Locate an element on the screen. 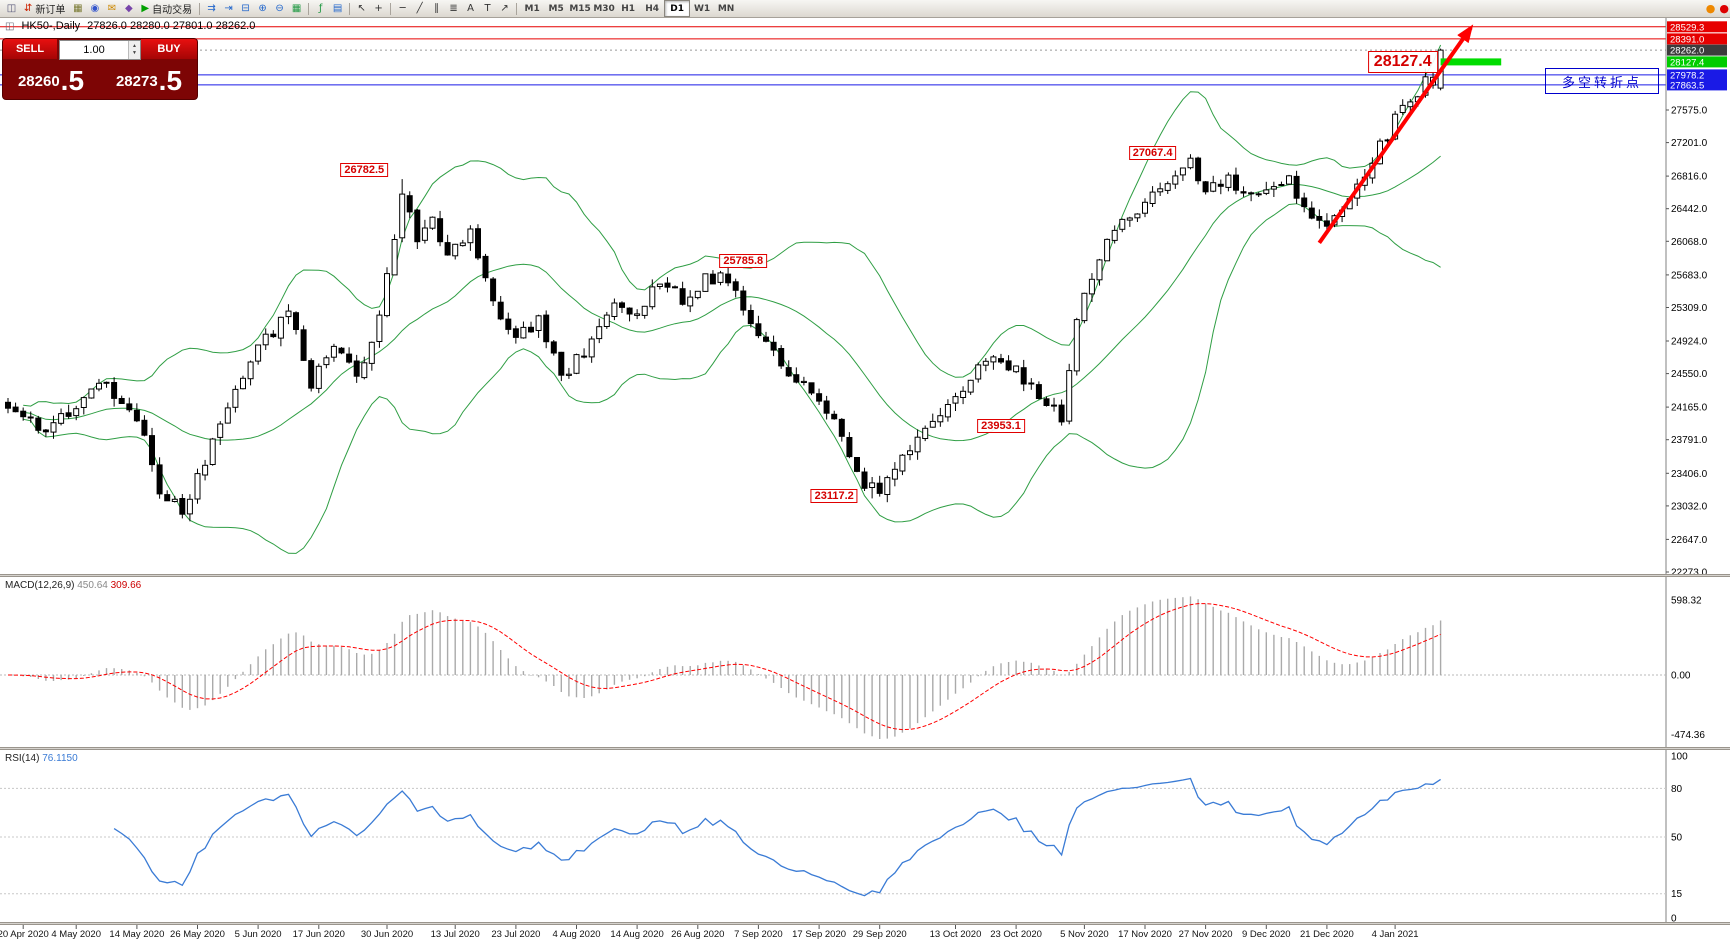  navigator-icon: ◉ is located at coordinates (95, 8).